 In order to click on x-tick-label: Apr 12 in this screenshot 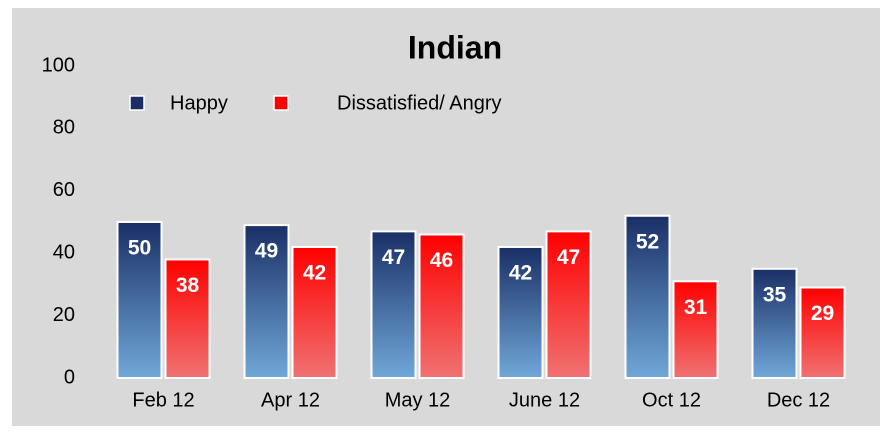, I will do `click(290, 400)`.